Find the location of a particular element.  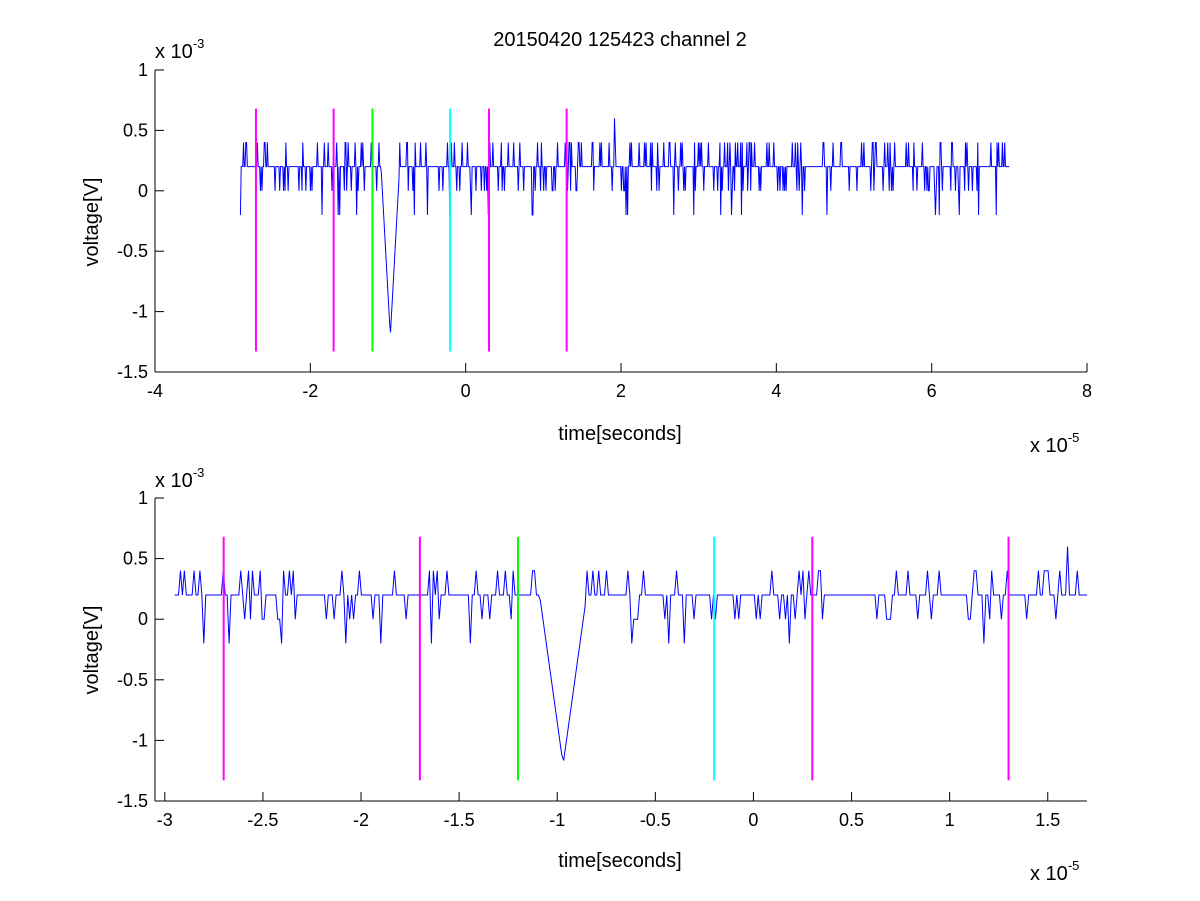

x-tick-label: -4 is located at coordinates (155, 391).